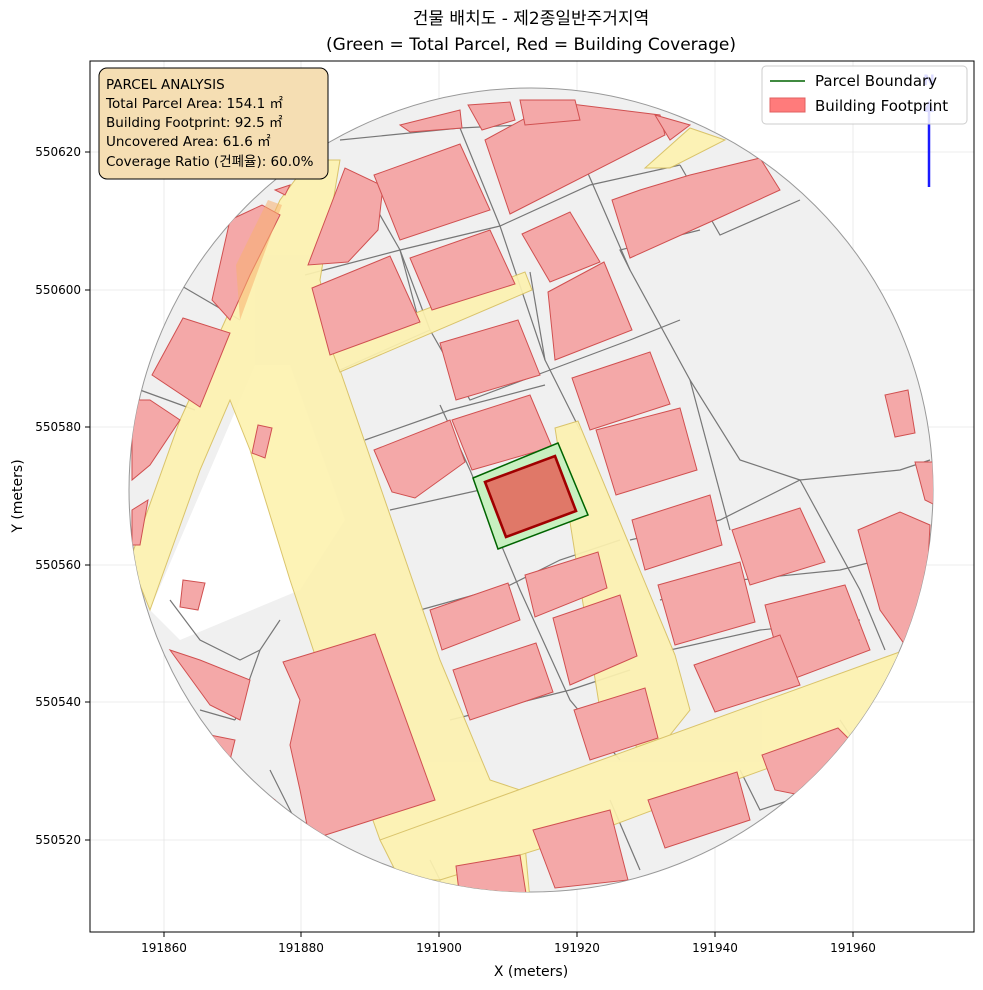 The height and width of the screenshot is (990, 983). What do you see at coordinates (58, 565) in the screenshot?
I see `y-tick-label: 550560` at bounding box center [58, 565].